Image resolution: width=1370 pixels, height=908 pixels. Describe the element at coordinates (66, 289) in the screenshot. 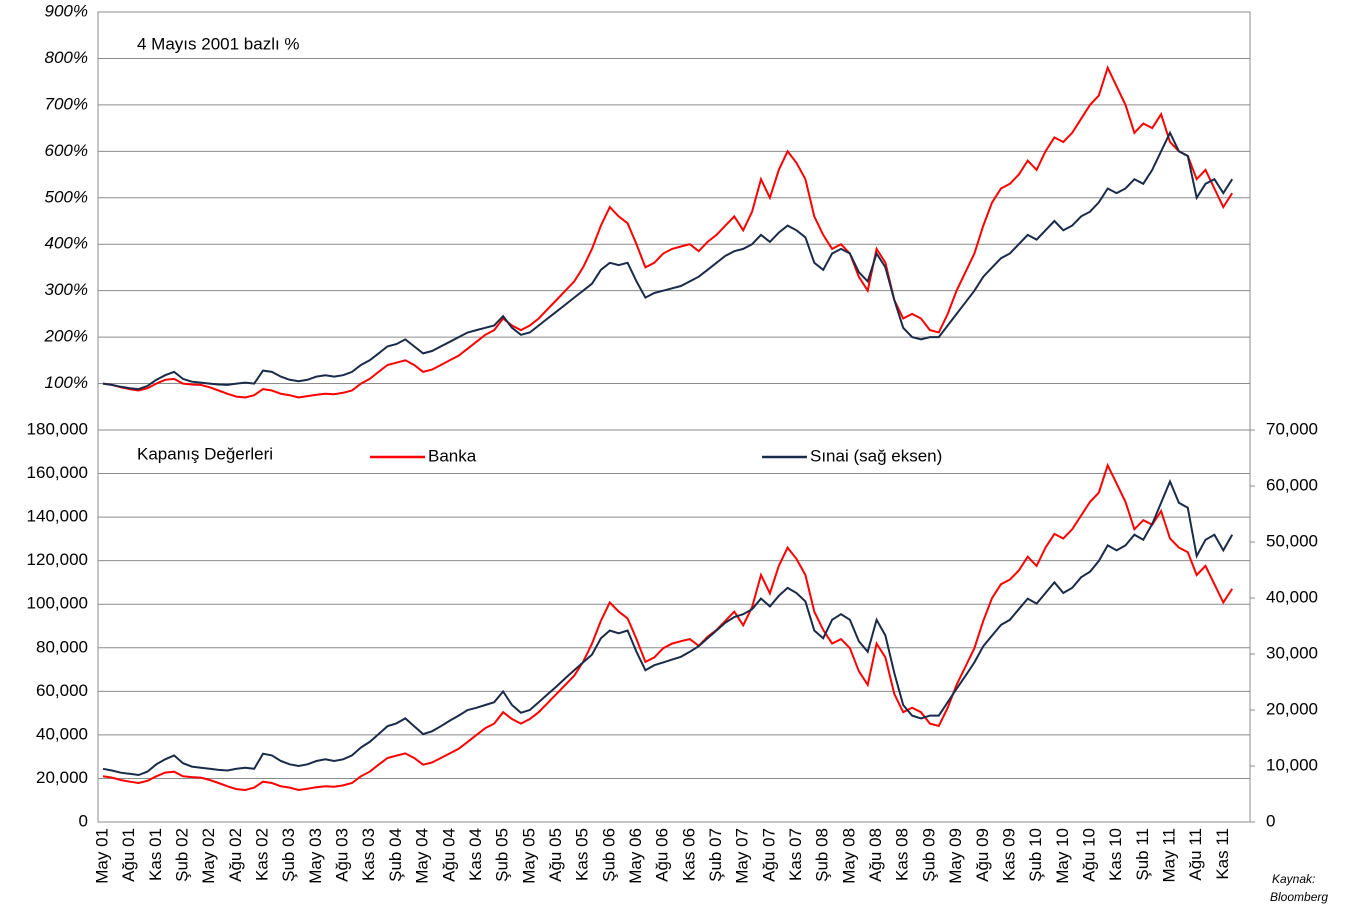

I see `y-tick-label: 300%` at that location.